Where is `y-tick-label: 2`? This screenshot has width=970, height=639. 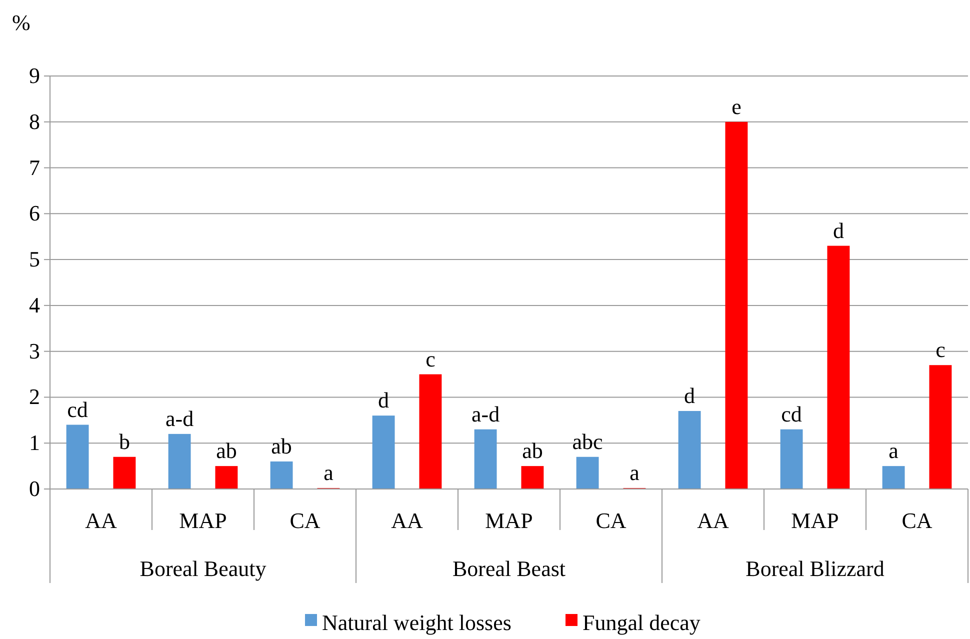 y-tick-label: 2 is located at coordinates (34, 397).